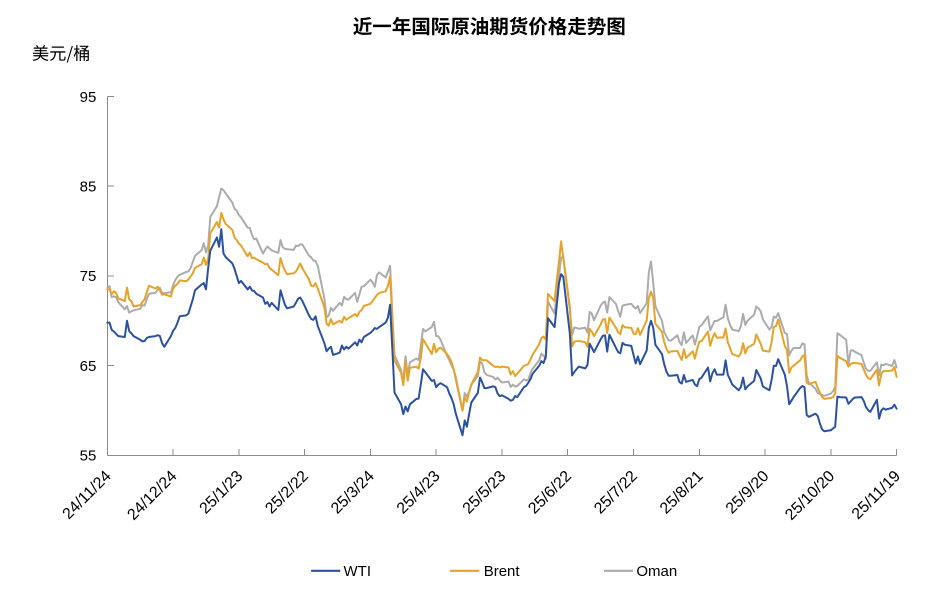  Describe the element at coordinates (88, 187) in the screenshot. I see `svg-text: 85` at that location.